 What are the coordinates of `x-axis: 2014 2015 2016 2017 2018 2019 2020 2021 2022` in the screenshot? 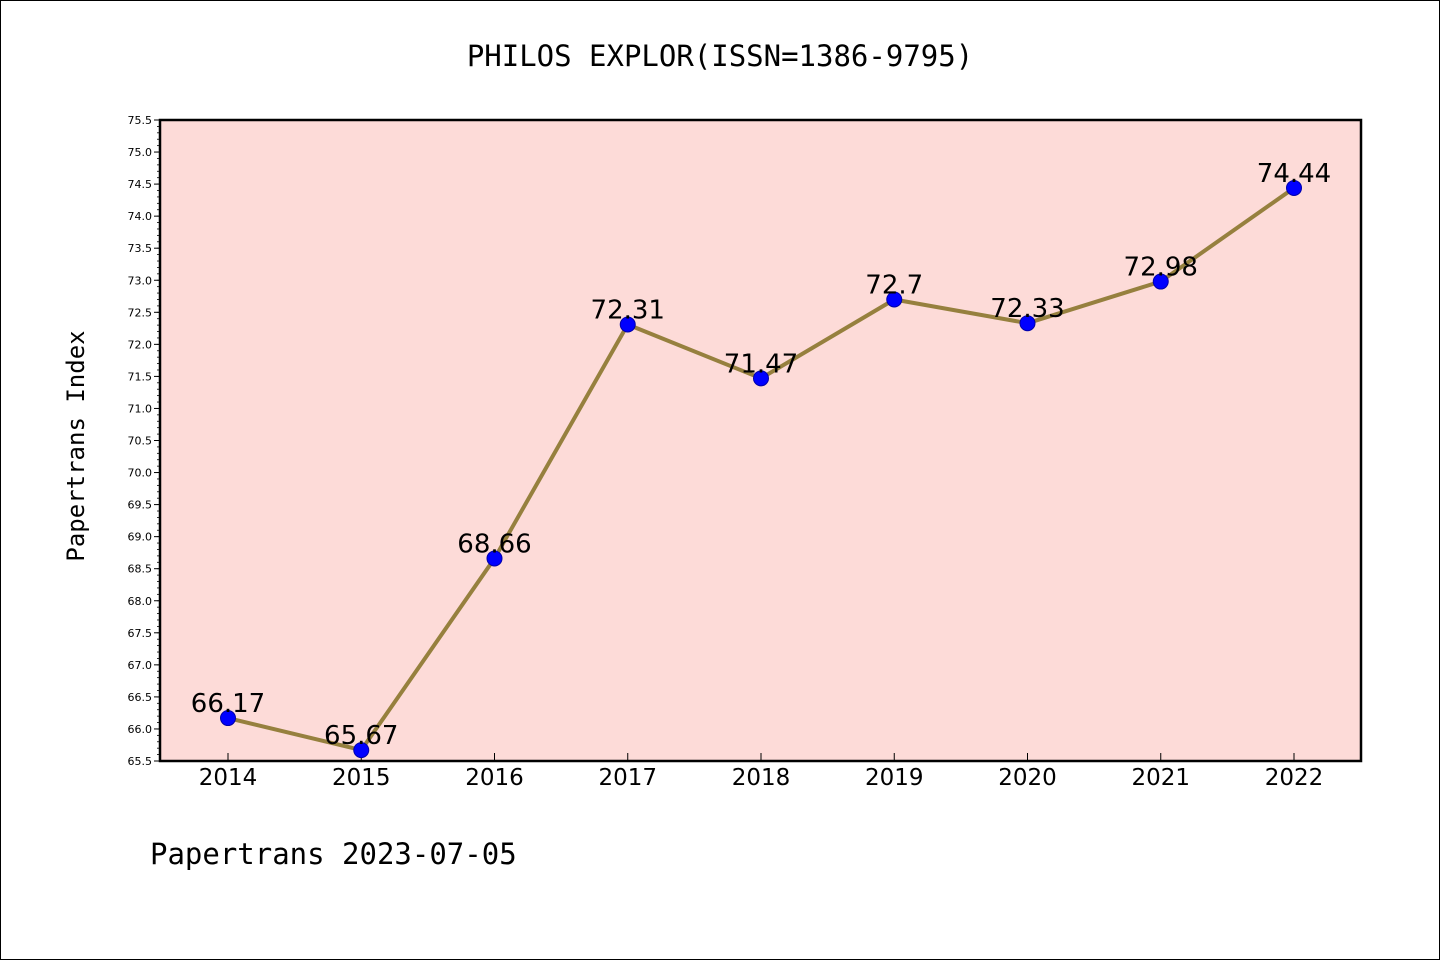 It's located at (761, 772).